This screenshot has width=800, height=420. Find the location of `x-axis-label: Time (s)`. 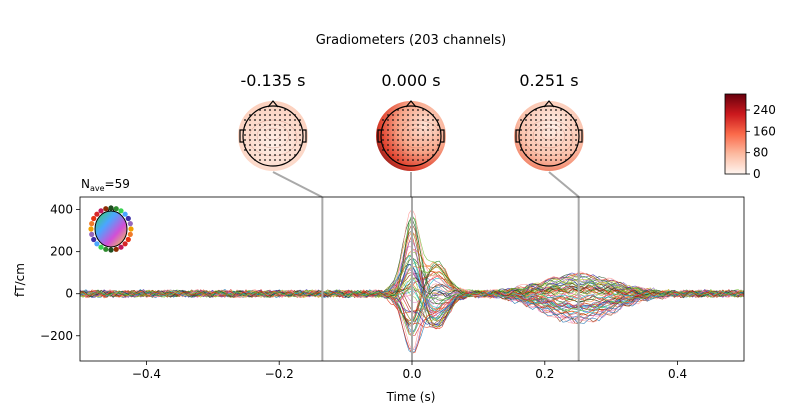

x-axis-label: Time (s) is located at coordinates (411, 397).